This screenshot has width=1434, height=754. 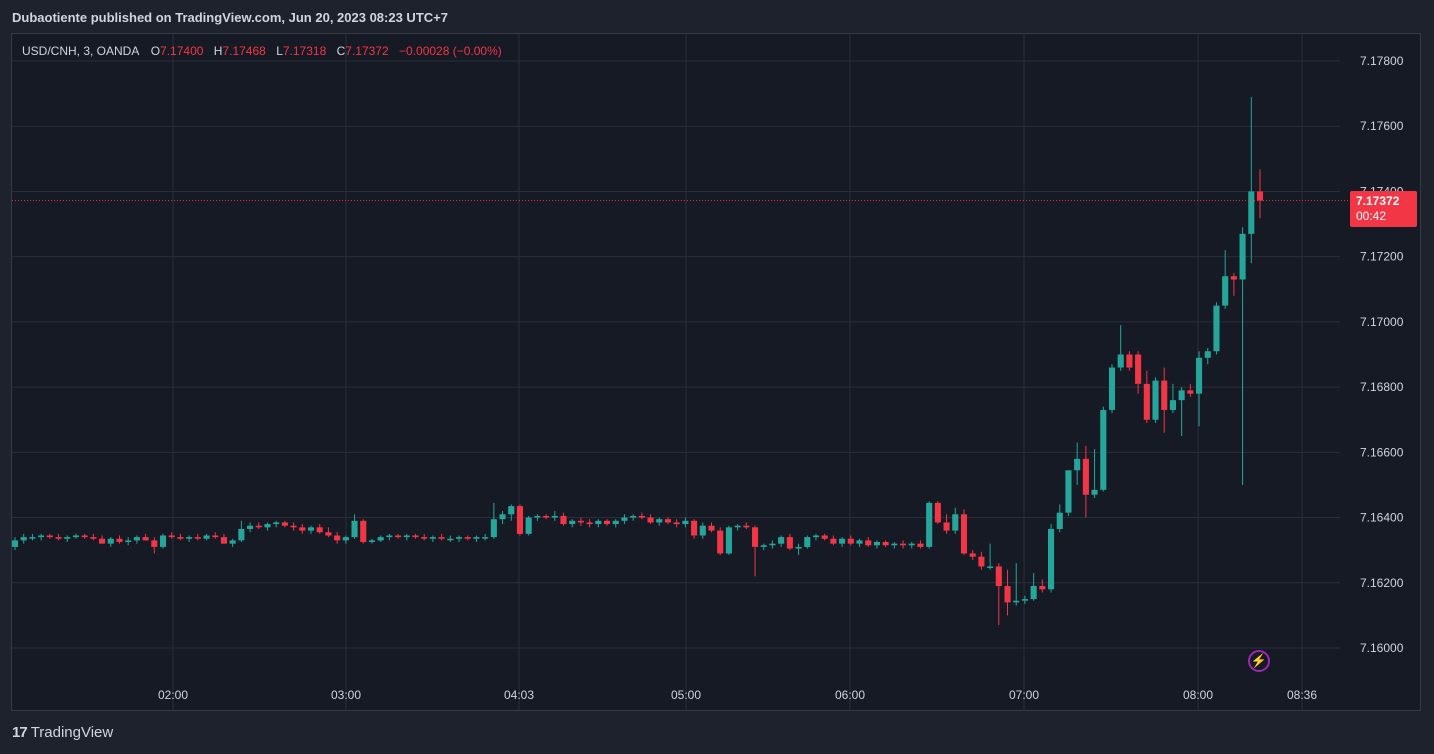 I want to click on y-tick-label: 7.17600, so click(x=1382, y=126).